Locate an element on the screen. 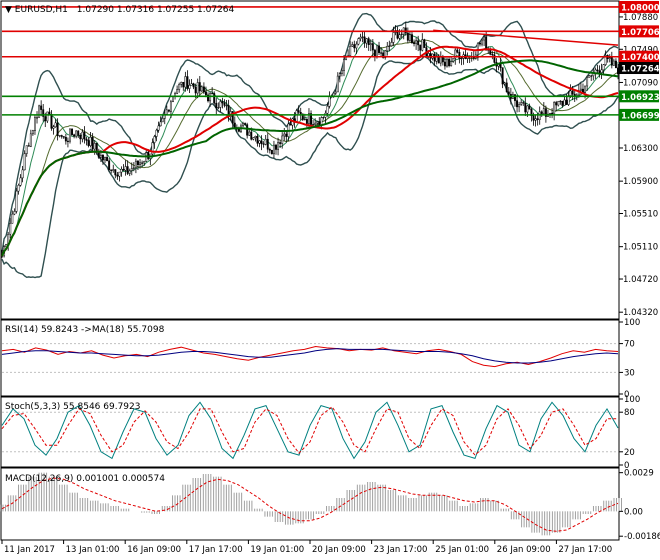 Image resolution: width=660 pixels, height=560 pixels. current-price-label: 1.07264 is located at coordinates (640, 70).